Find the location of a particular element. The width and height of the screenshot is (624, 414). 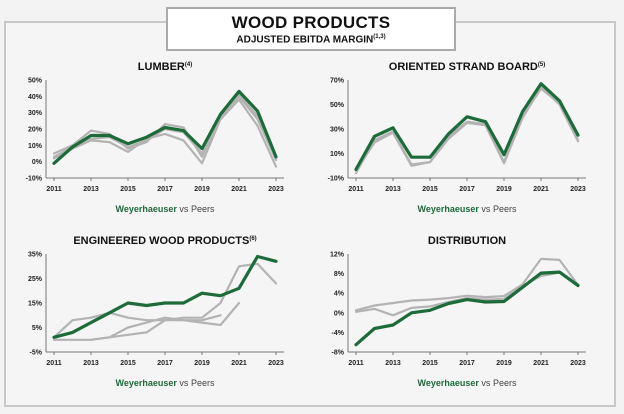

y-tick-label: 40% is located at coordinates (35, 97).